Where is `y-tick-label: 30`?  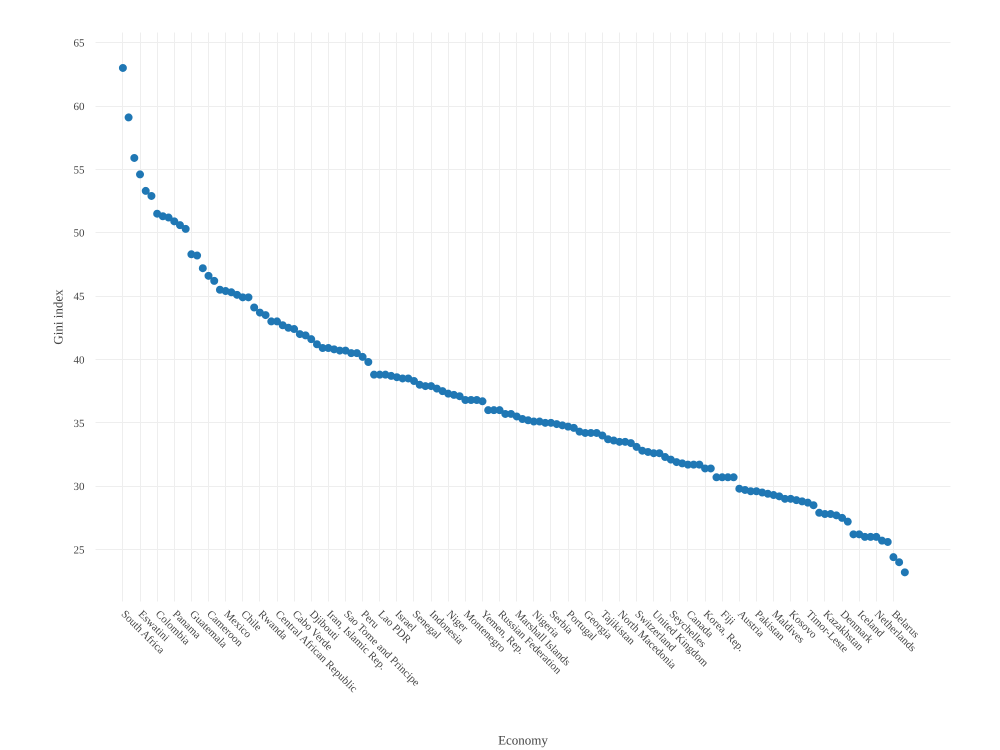 y-tick-label: 30 is located at coordinates (79, 487).